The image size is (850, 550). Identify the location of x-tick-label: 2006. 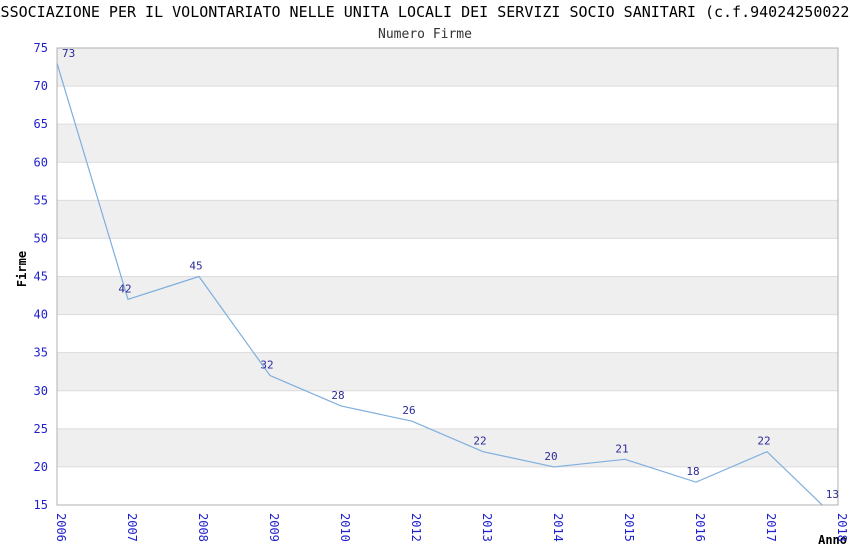
(61, 527).